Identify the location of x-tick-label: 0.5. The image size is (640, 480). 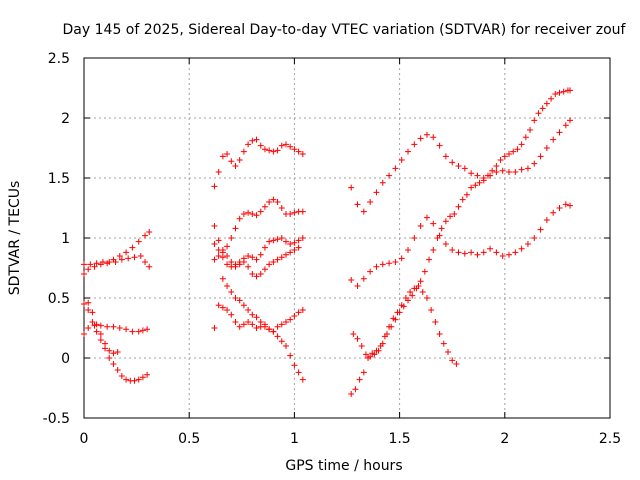
(189, 439).